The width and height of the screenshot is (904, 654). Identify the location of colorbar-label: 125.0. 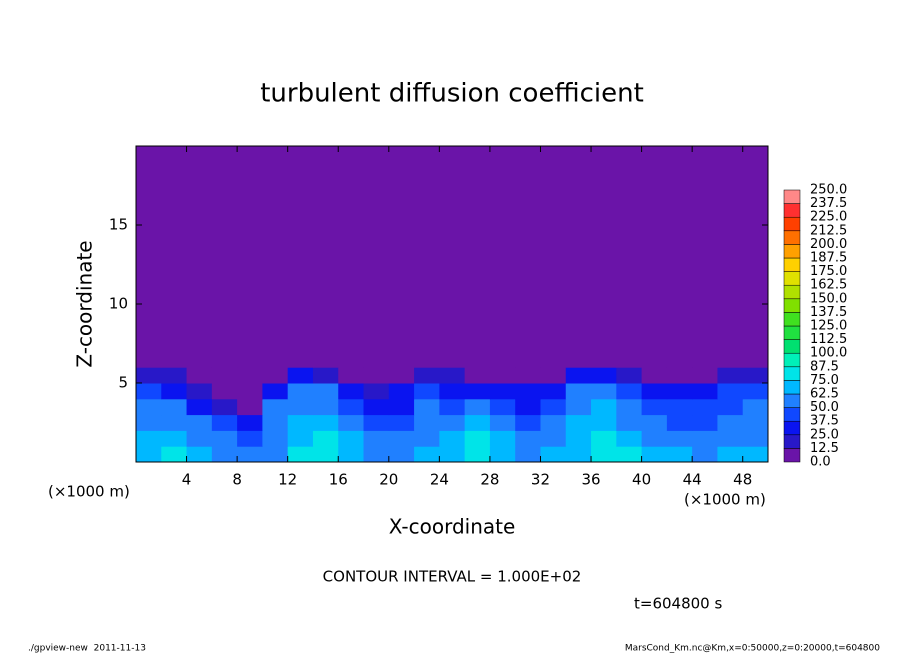
(828, 326).